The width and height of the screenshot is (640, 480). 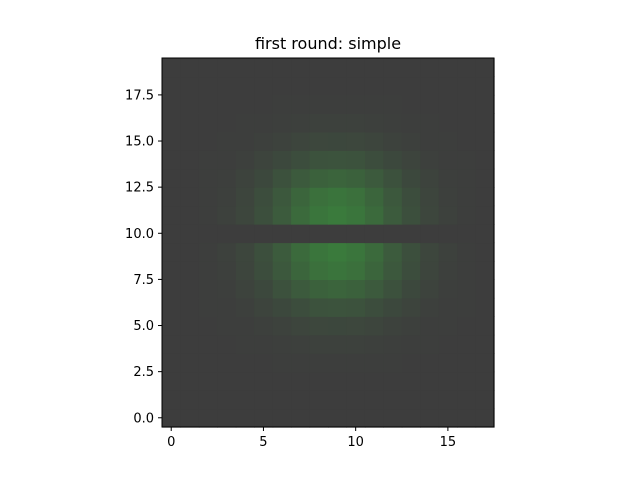 I want to click on y-axis: 0.0 2.5 5.0 7.5 10.0 12.5 15.0 17.5, so click(x=143, y=257).